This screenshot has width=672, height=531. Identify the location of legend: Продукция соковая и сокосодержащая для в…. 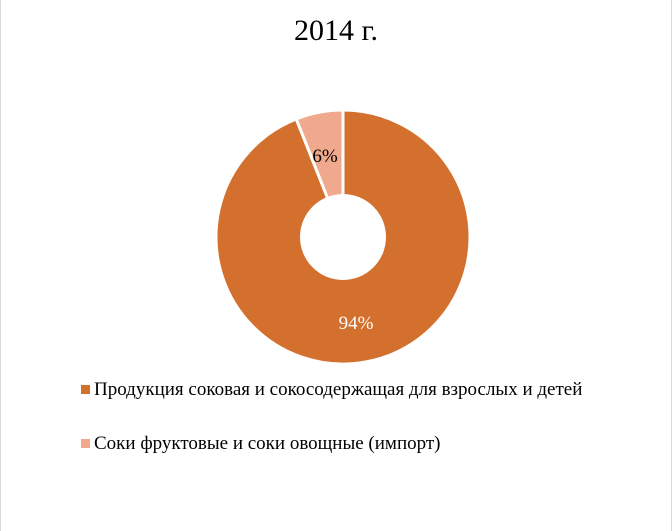
(358, 417).